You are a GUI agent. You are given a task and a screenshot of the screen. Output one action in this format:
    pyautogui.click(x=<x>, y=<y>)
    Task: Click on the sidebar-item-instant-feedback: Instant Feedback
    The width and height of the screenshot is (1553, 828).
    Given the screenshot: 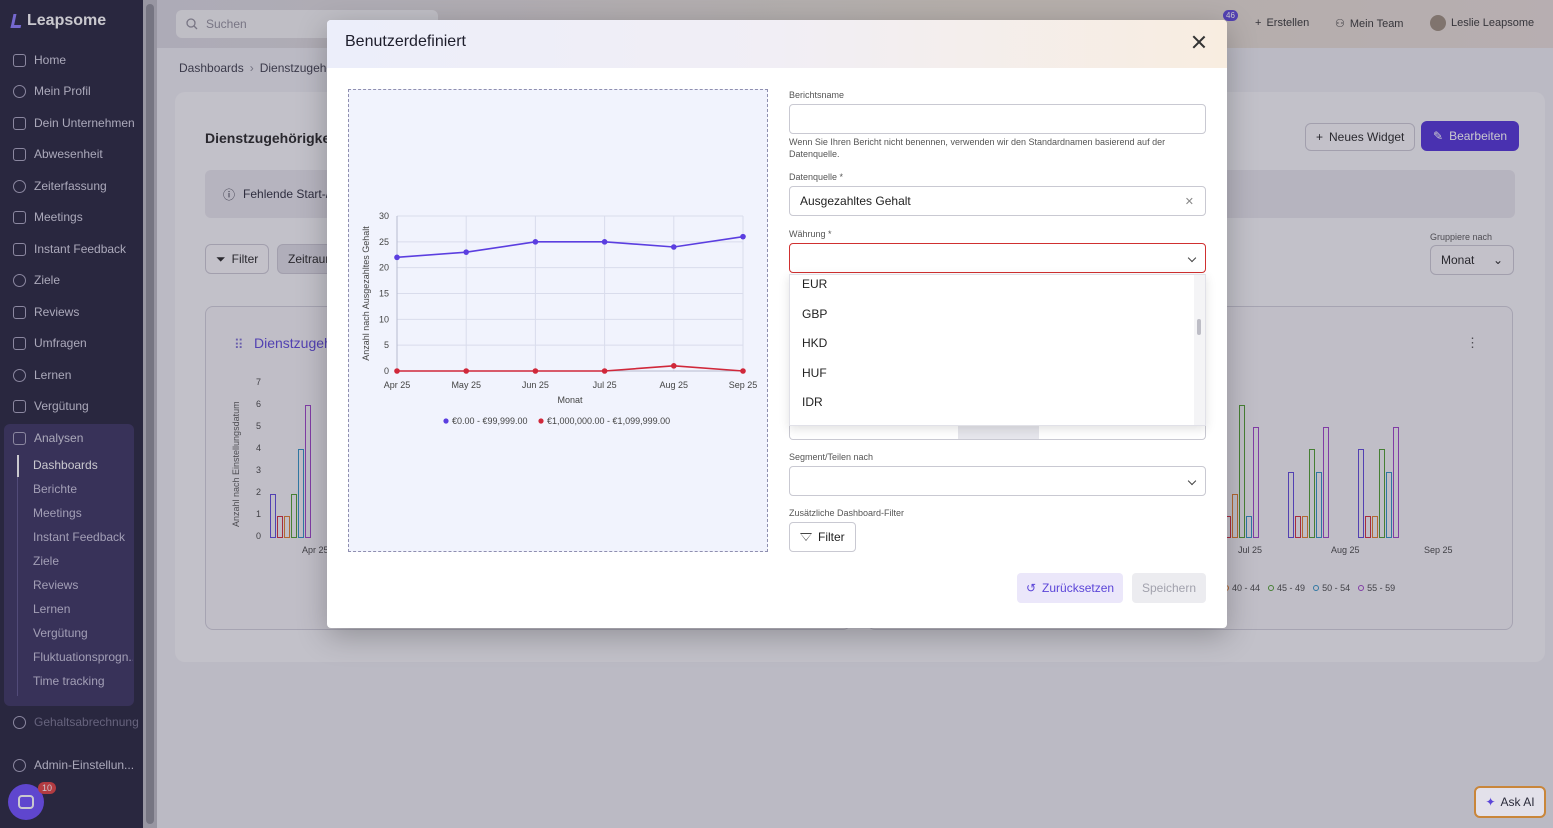 What is the action you would take?
    pyautogui.click(x=71, y=249)
    